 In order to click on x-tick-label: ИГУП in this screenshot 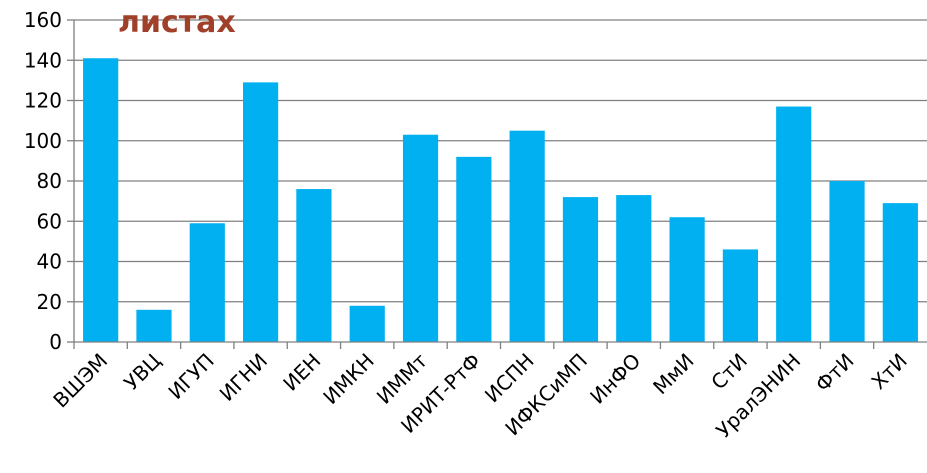, I will do `click(190, 376)`.